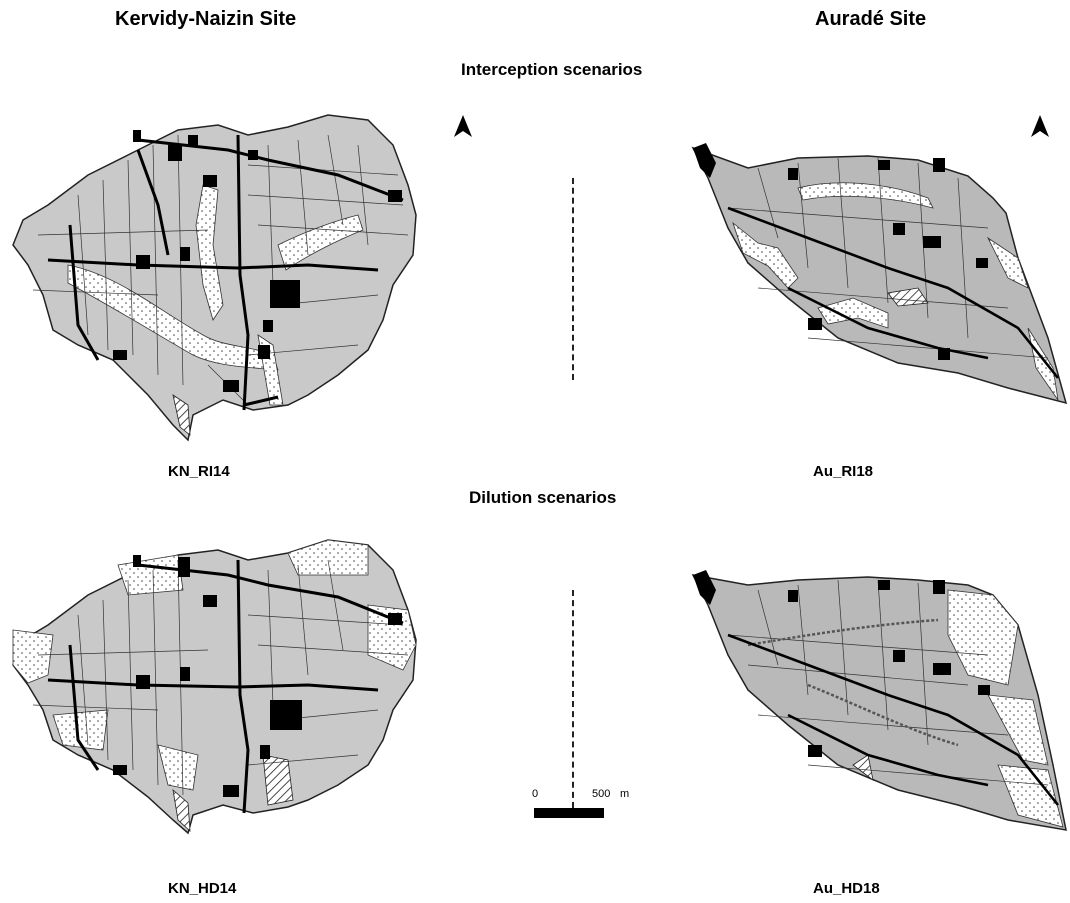 This screenshot has height=903, width=1070. Describe the element at coordinates (846, 888) in the screenshot. I see `map-label-au-hd18: Au_HD18` at that location.